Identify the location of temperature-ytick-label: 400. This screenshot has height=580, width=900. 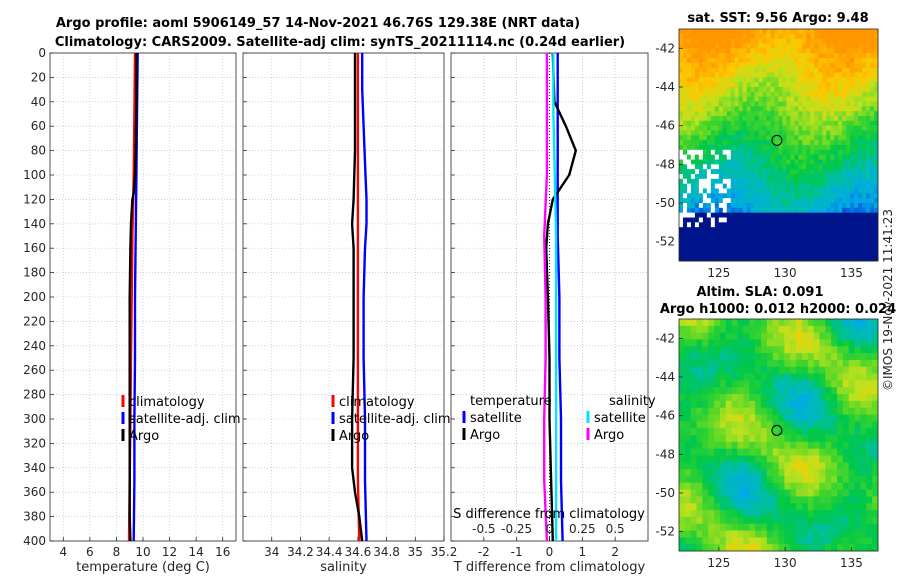
(34, 541).